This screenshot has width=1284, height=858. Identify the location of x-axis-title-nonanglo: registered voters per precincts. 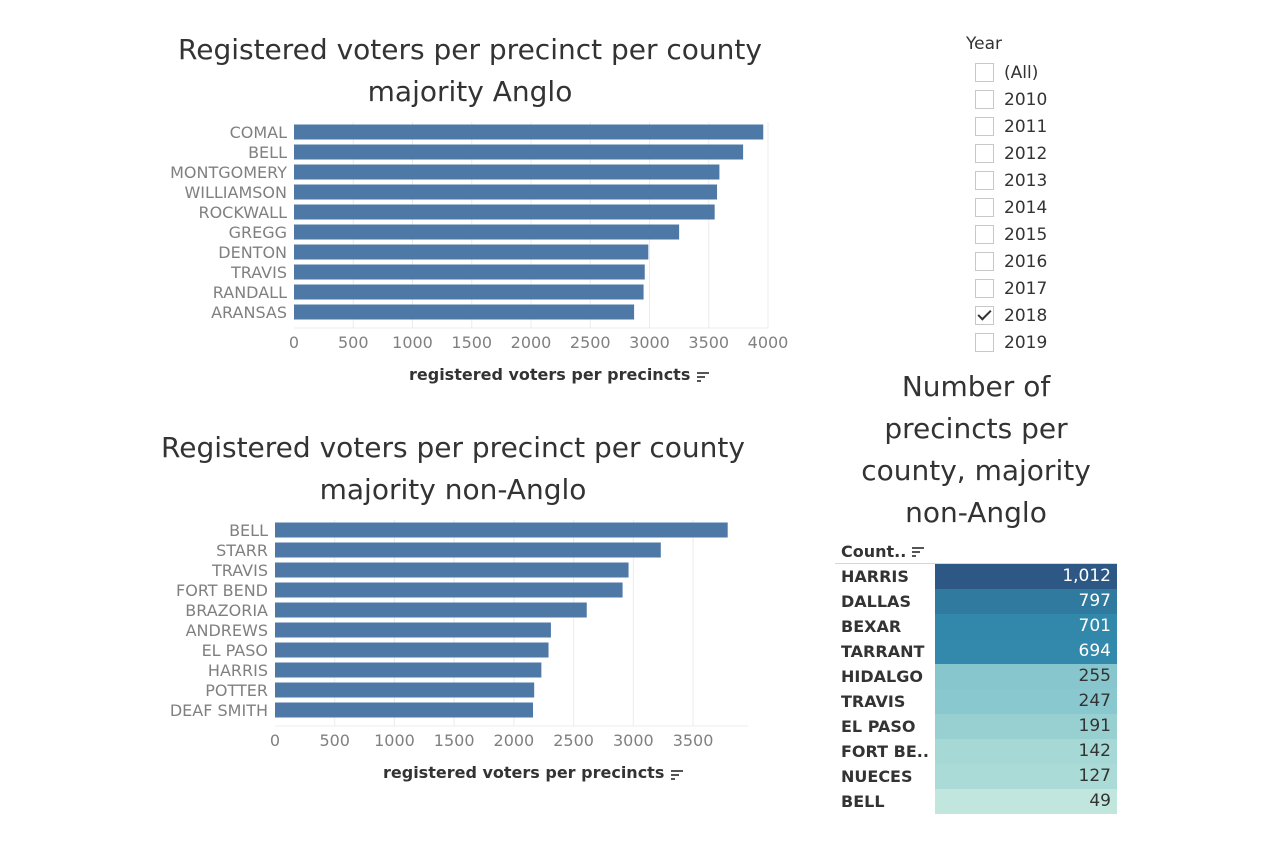
(533, 772).